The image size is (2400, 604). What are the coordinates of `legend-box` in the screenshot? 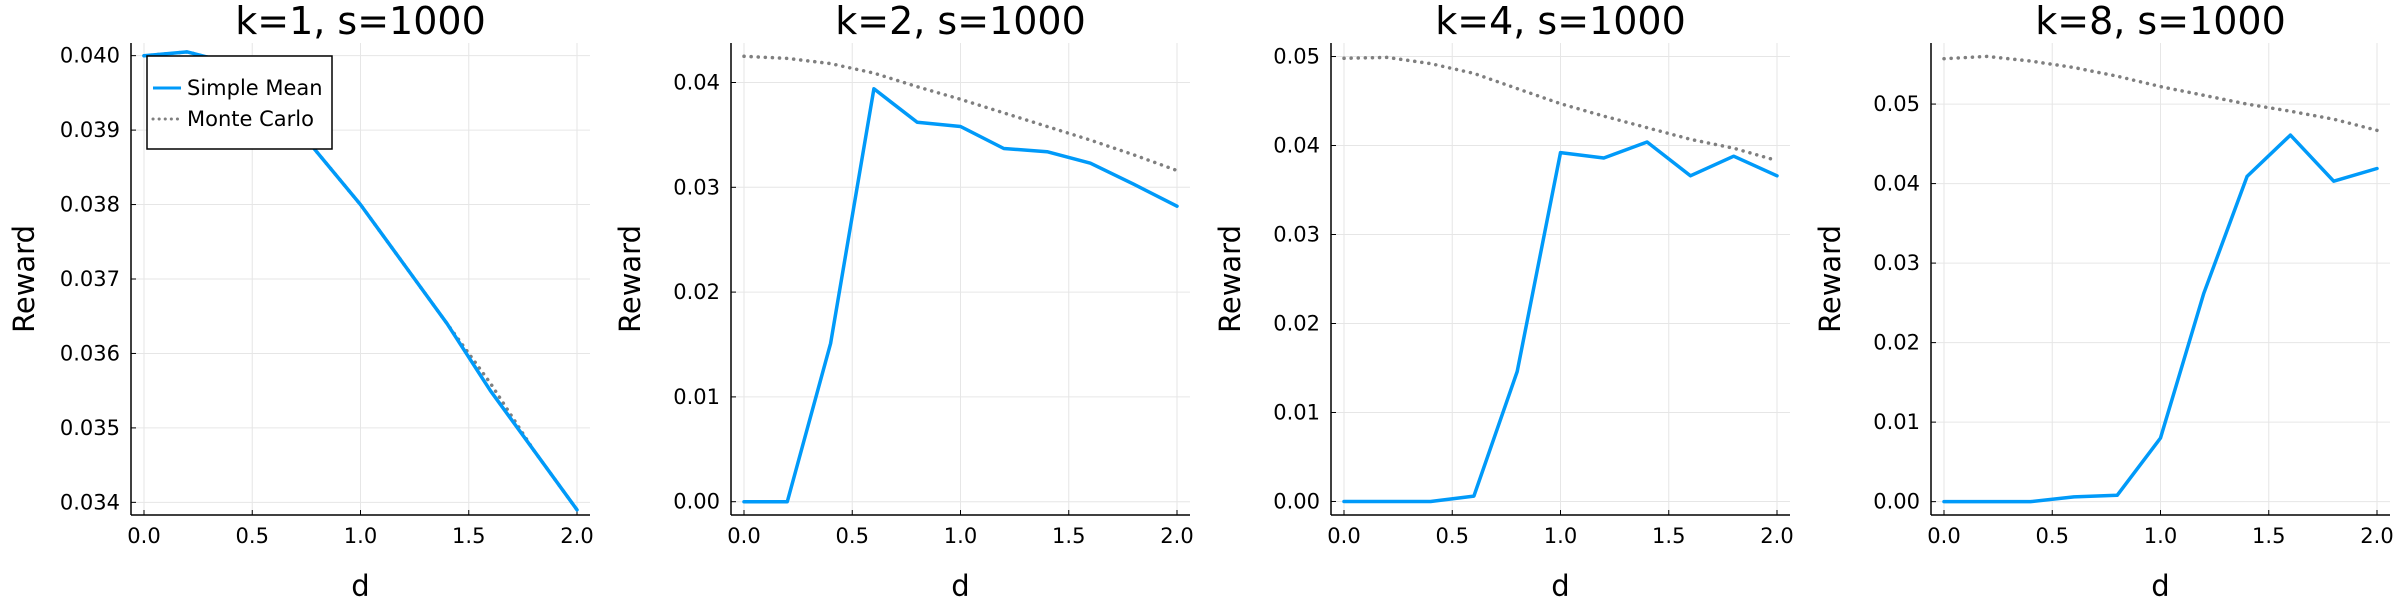 It's located at (239, 102).